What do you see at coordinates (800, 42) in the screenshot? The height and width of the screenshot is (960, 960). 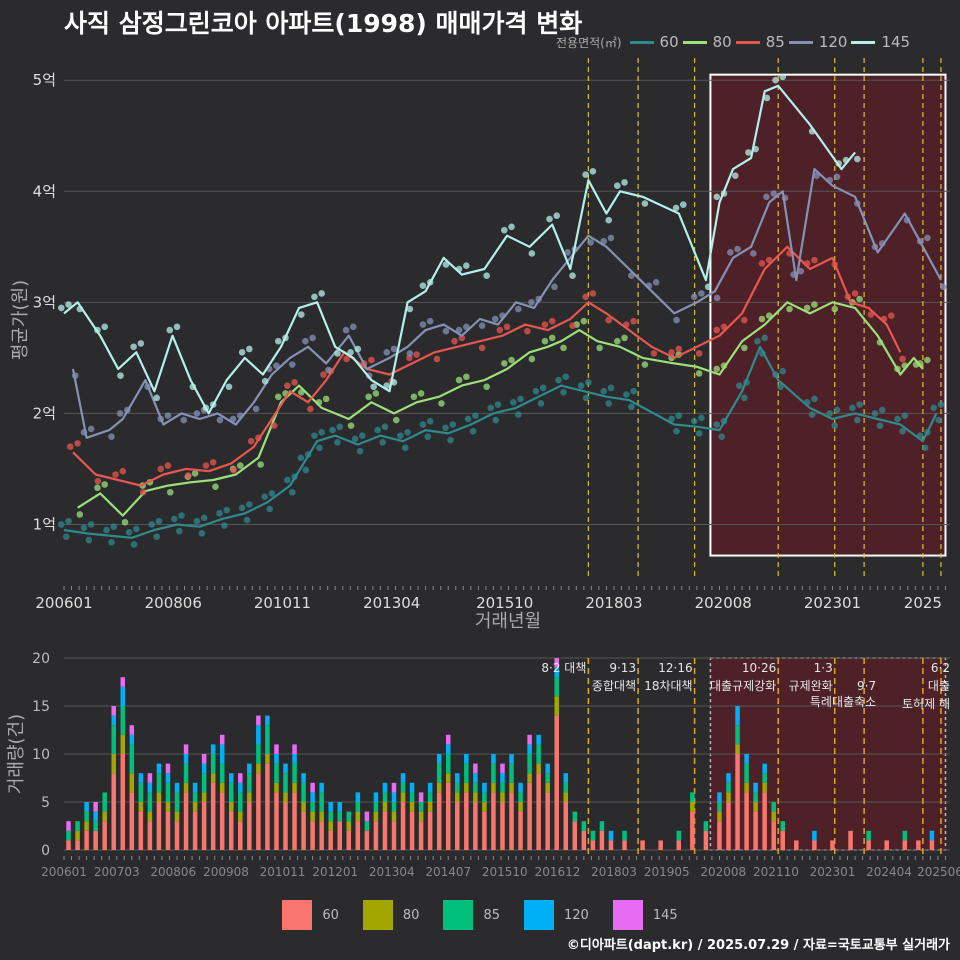 I see `legend-swatch` at bounding box center [800, 42].